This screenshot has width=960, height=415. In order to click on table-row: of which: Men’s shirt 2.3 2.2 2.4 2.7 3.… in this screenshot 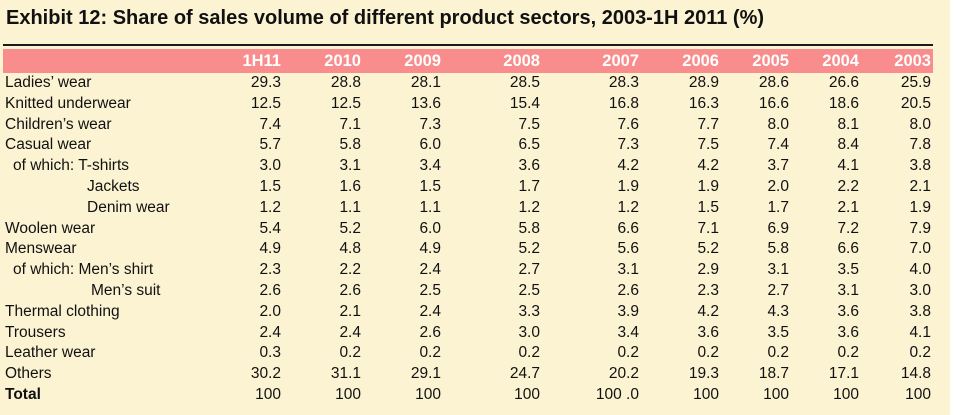, I will do `click(468, 270)`.